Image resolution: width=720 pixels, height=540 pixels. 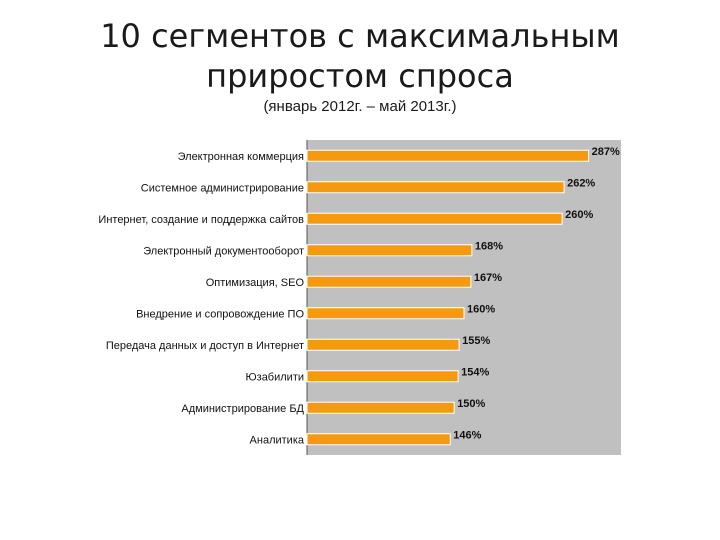 I want to click on category-label: Оптимизация, SEO, so click(x=255, y=283).